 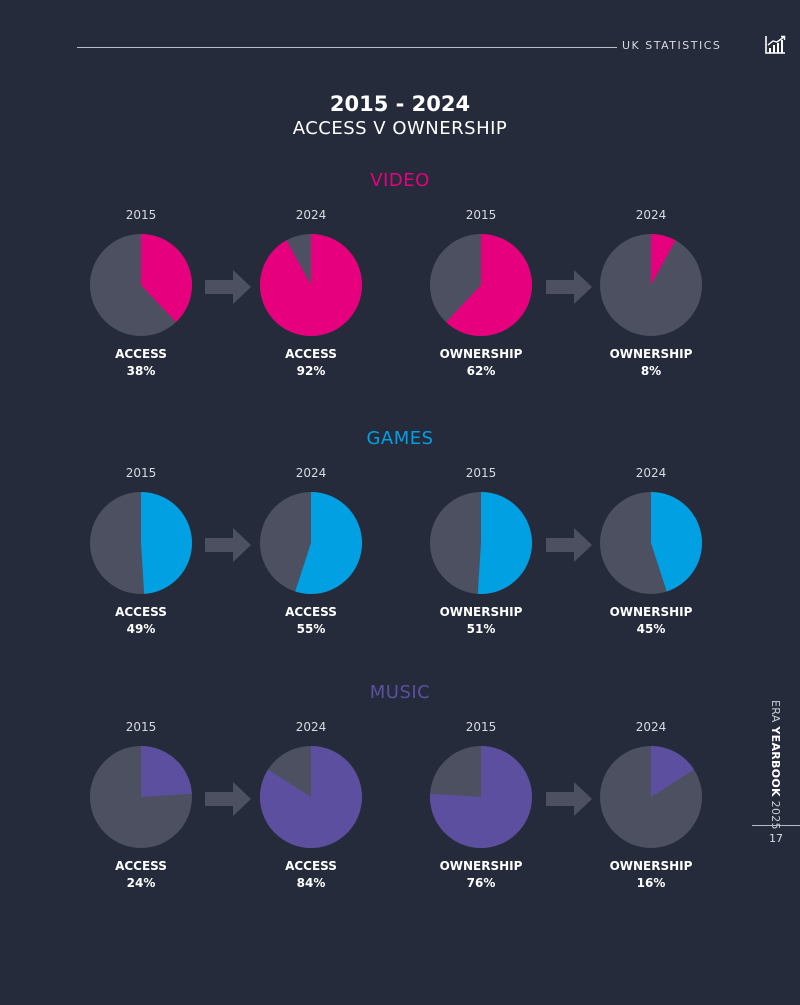 What do you see at coordinates (651, 621) in the screenshot?
I see `pie-label: OWNERSHIP 45%` at bounding box center [651, 621].